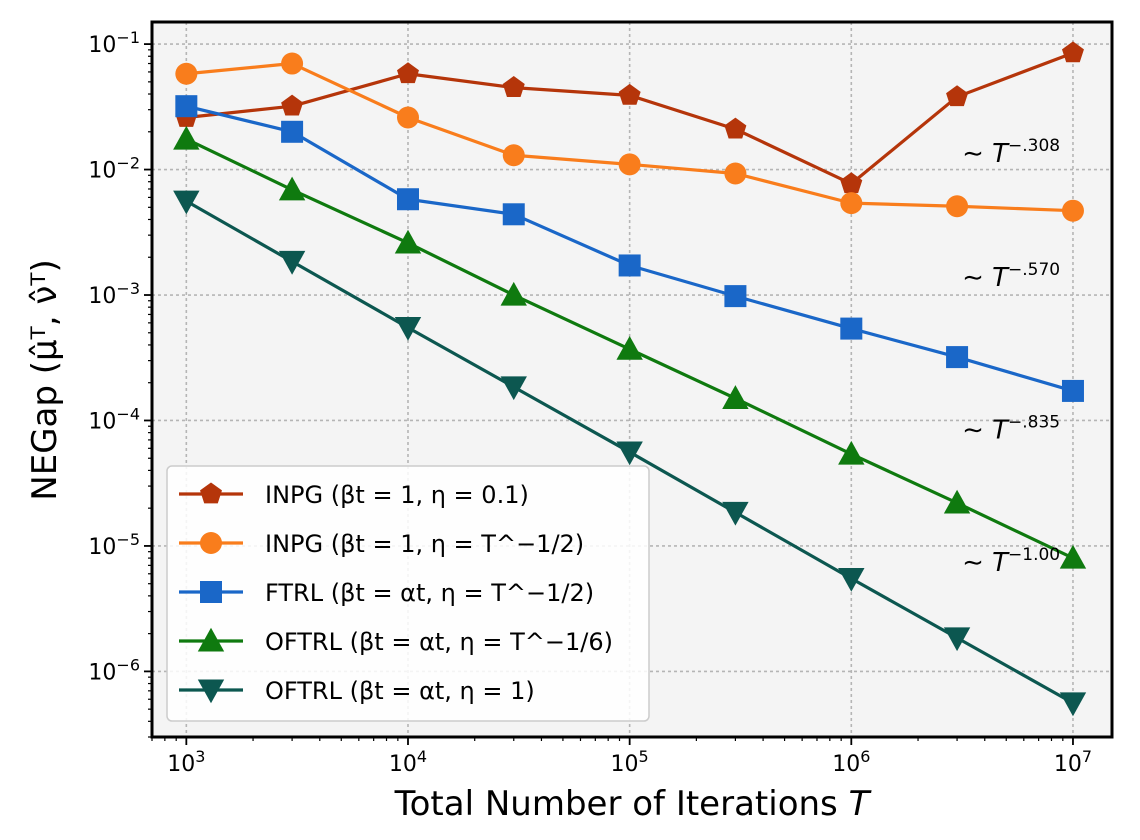 This screenshot has height=840, width=1140. Describe the element at coordinates (114, 294) in the screenshot. I see `y-tick-label: 10⁻³` at that location.